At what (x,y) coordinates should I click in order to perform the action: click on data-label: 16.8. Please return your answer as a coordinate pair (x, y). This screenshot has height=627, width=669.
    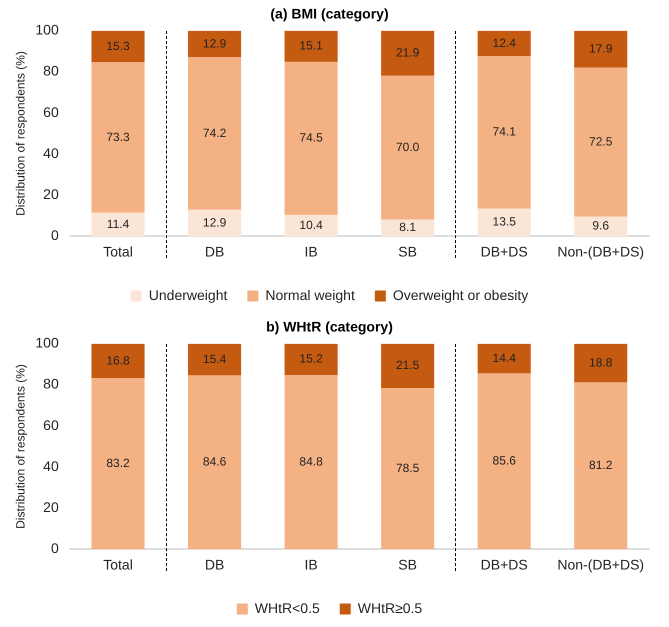
    Looking at the image, I should click on (118, 360).